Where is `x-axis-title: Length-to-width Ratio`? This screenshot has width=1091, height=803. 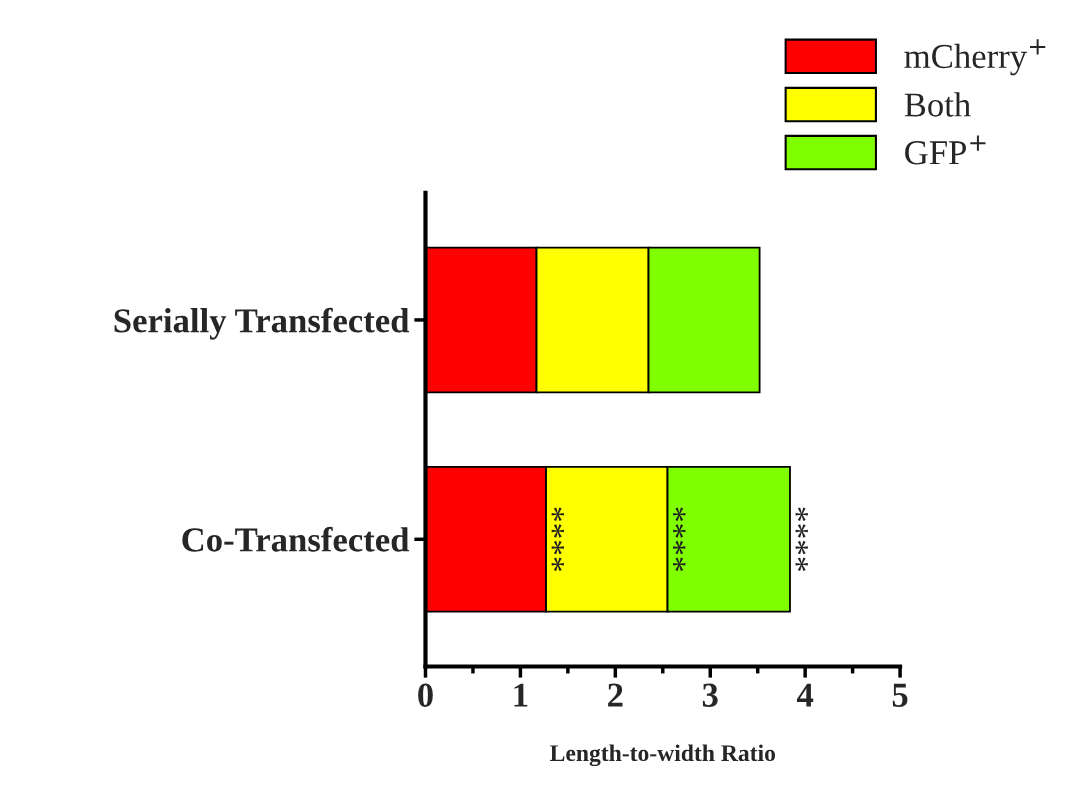 x-axis-title: Length-to-width Ratio is located at coordinates (663, 755).